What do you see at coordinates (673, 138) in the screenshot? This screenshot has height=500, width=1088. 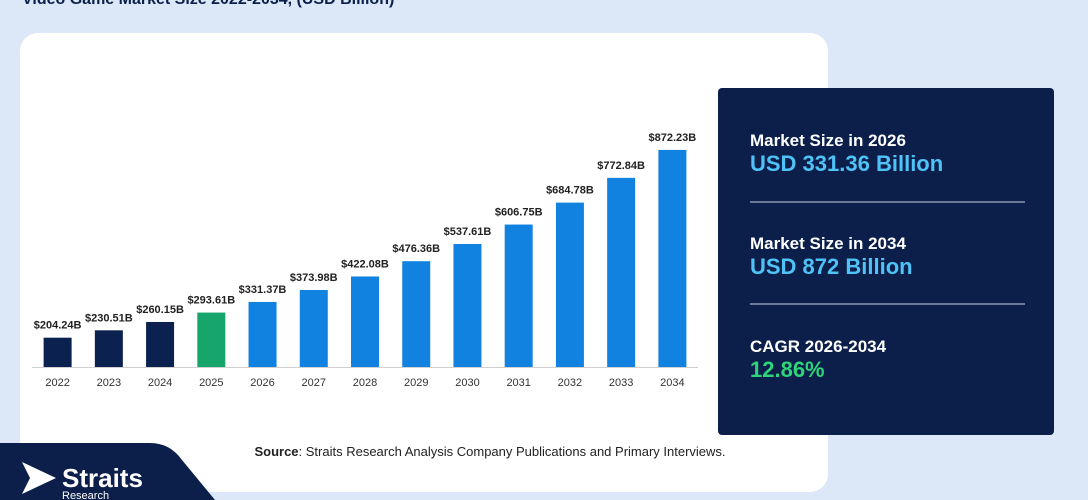 I see `data-label: $872.23B` at bounding box center [673, 138].